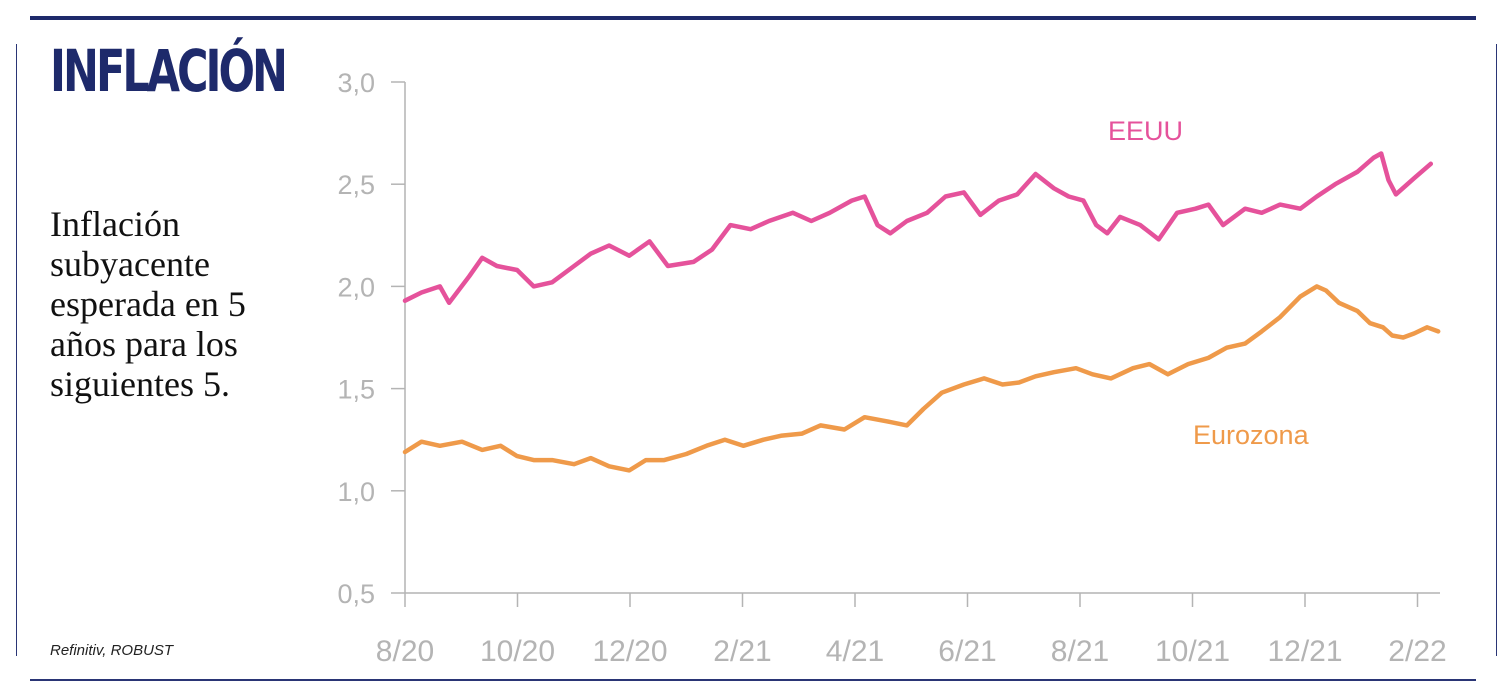 This screenshot has width=1504, height=693. What do you see at coordinates (742, 651) in the screenshot?
I see `x-tick-label: 2/21` at bounding box center [742, 651].